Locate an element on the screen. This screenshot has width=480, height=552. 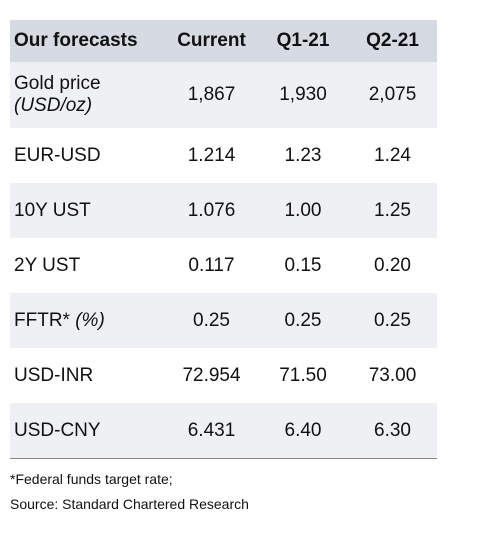
table-row: USD-CNY 6.431 6.40 6.30 is located at coordinates (223, 431).